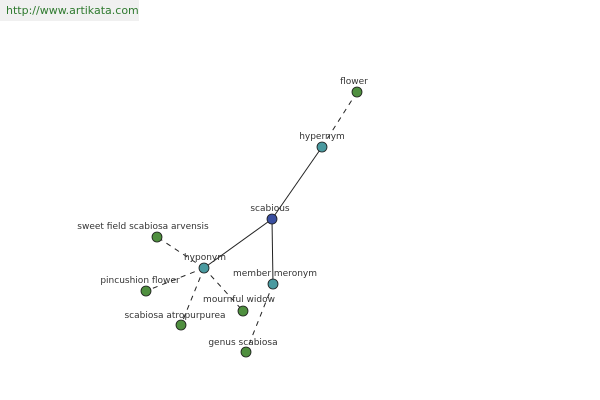  Describe the element at coordinates (272, 219) in the screenshot. I see `node-scabious` at that location.